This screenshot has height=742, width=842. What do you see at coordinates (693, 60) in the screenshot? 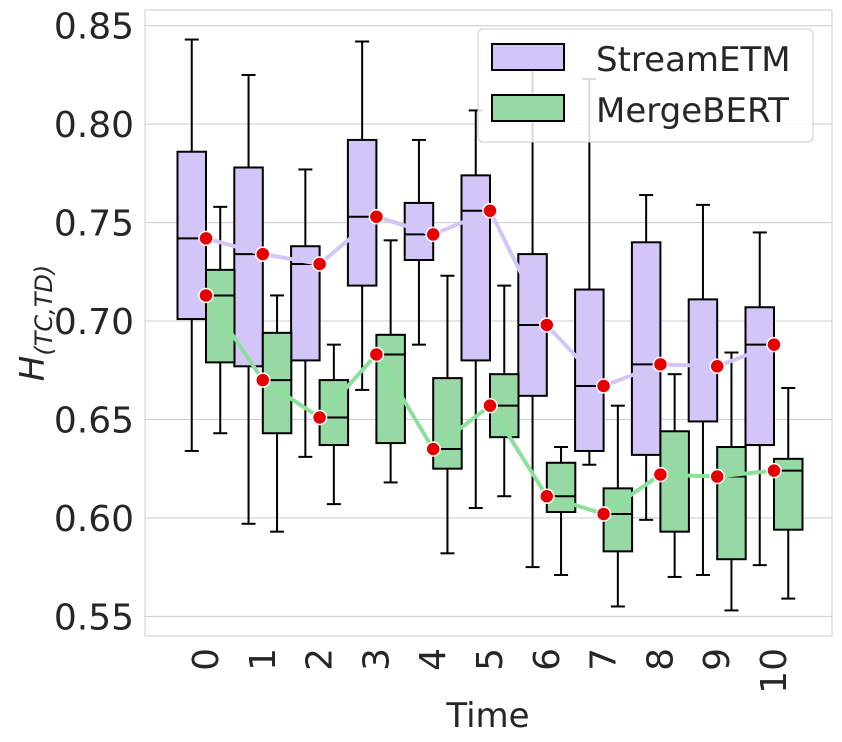
I see `legend-label-streametm: StreamETM` at bounding box center [693, 60].